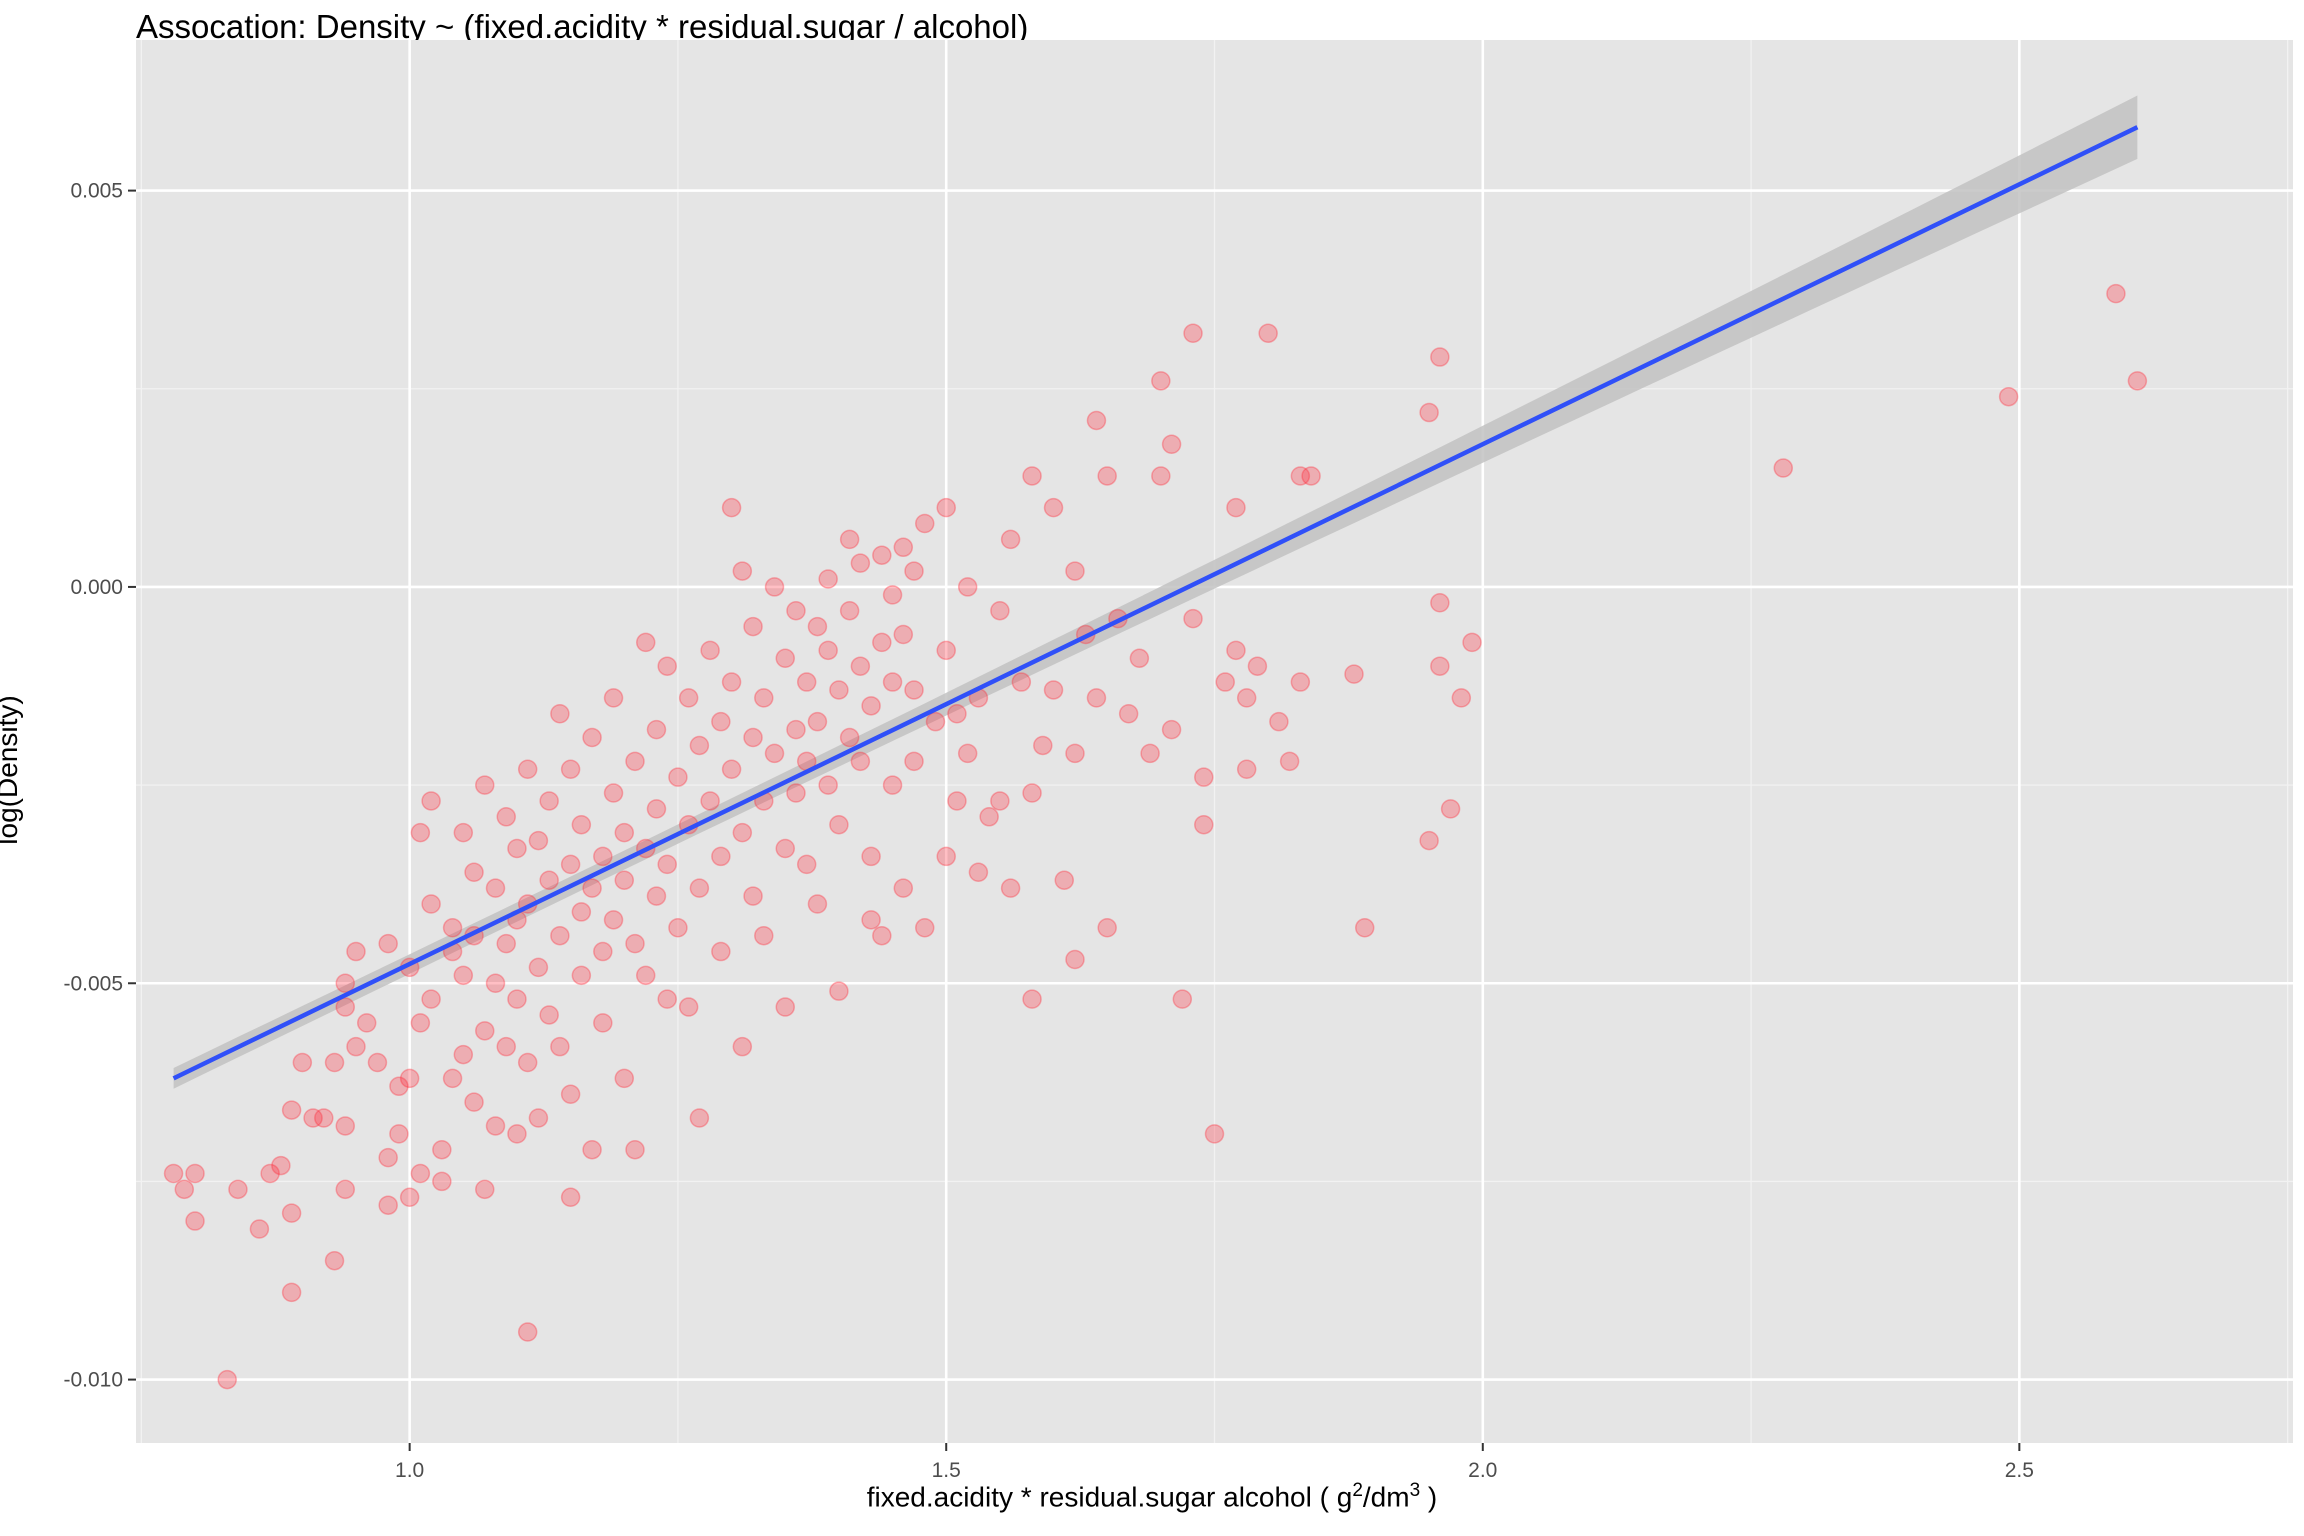 Image resolution: width=2304 pixels, height=1536 pixels. Describe the element at coordinates (1429, 1497) in the screenshot. I see `x-axis-label-end: )` at that location.